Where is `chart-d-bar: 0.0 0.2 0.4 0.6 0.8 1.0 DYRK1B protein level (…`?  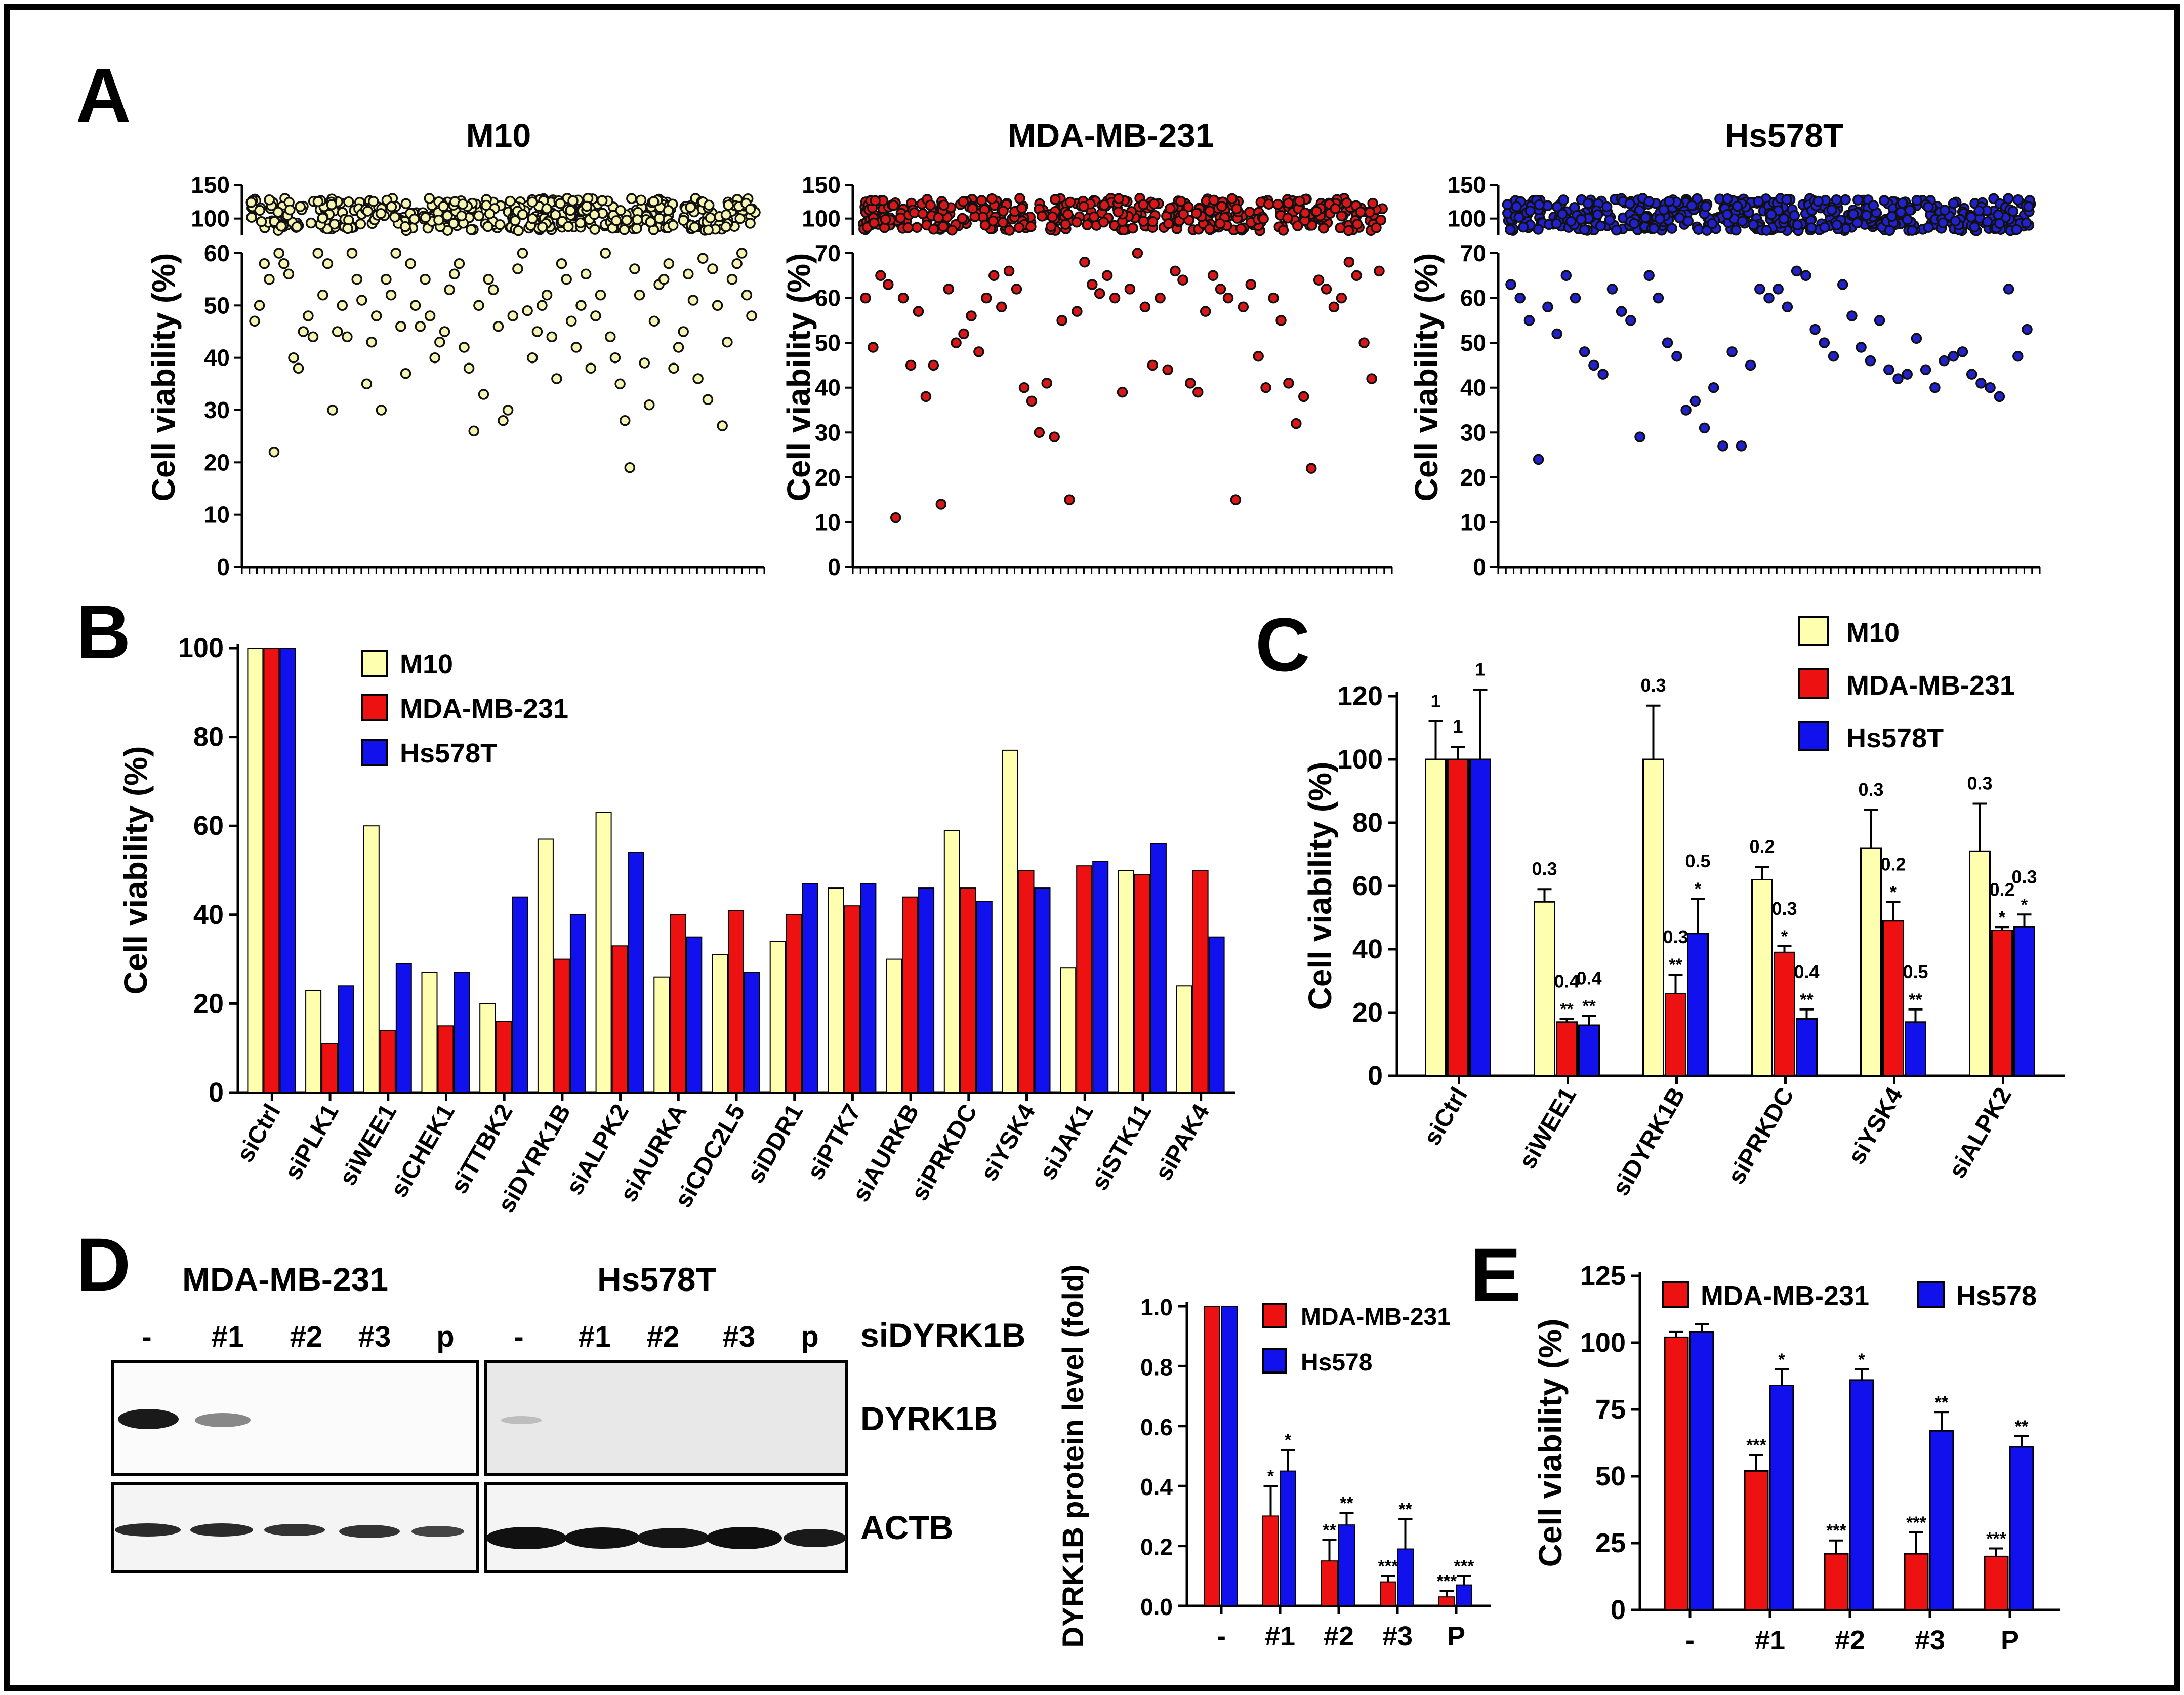
chart-d-bar: 0.0 0.2 0.4 0.6 0.8 1.0 DYRK1B protein level (… is located at coordinates (1274, 1457).